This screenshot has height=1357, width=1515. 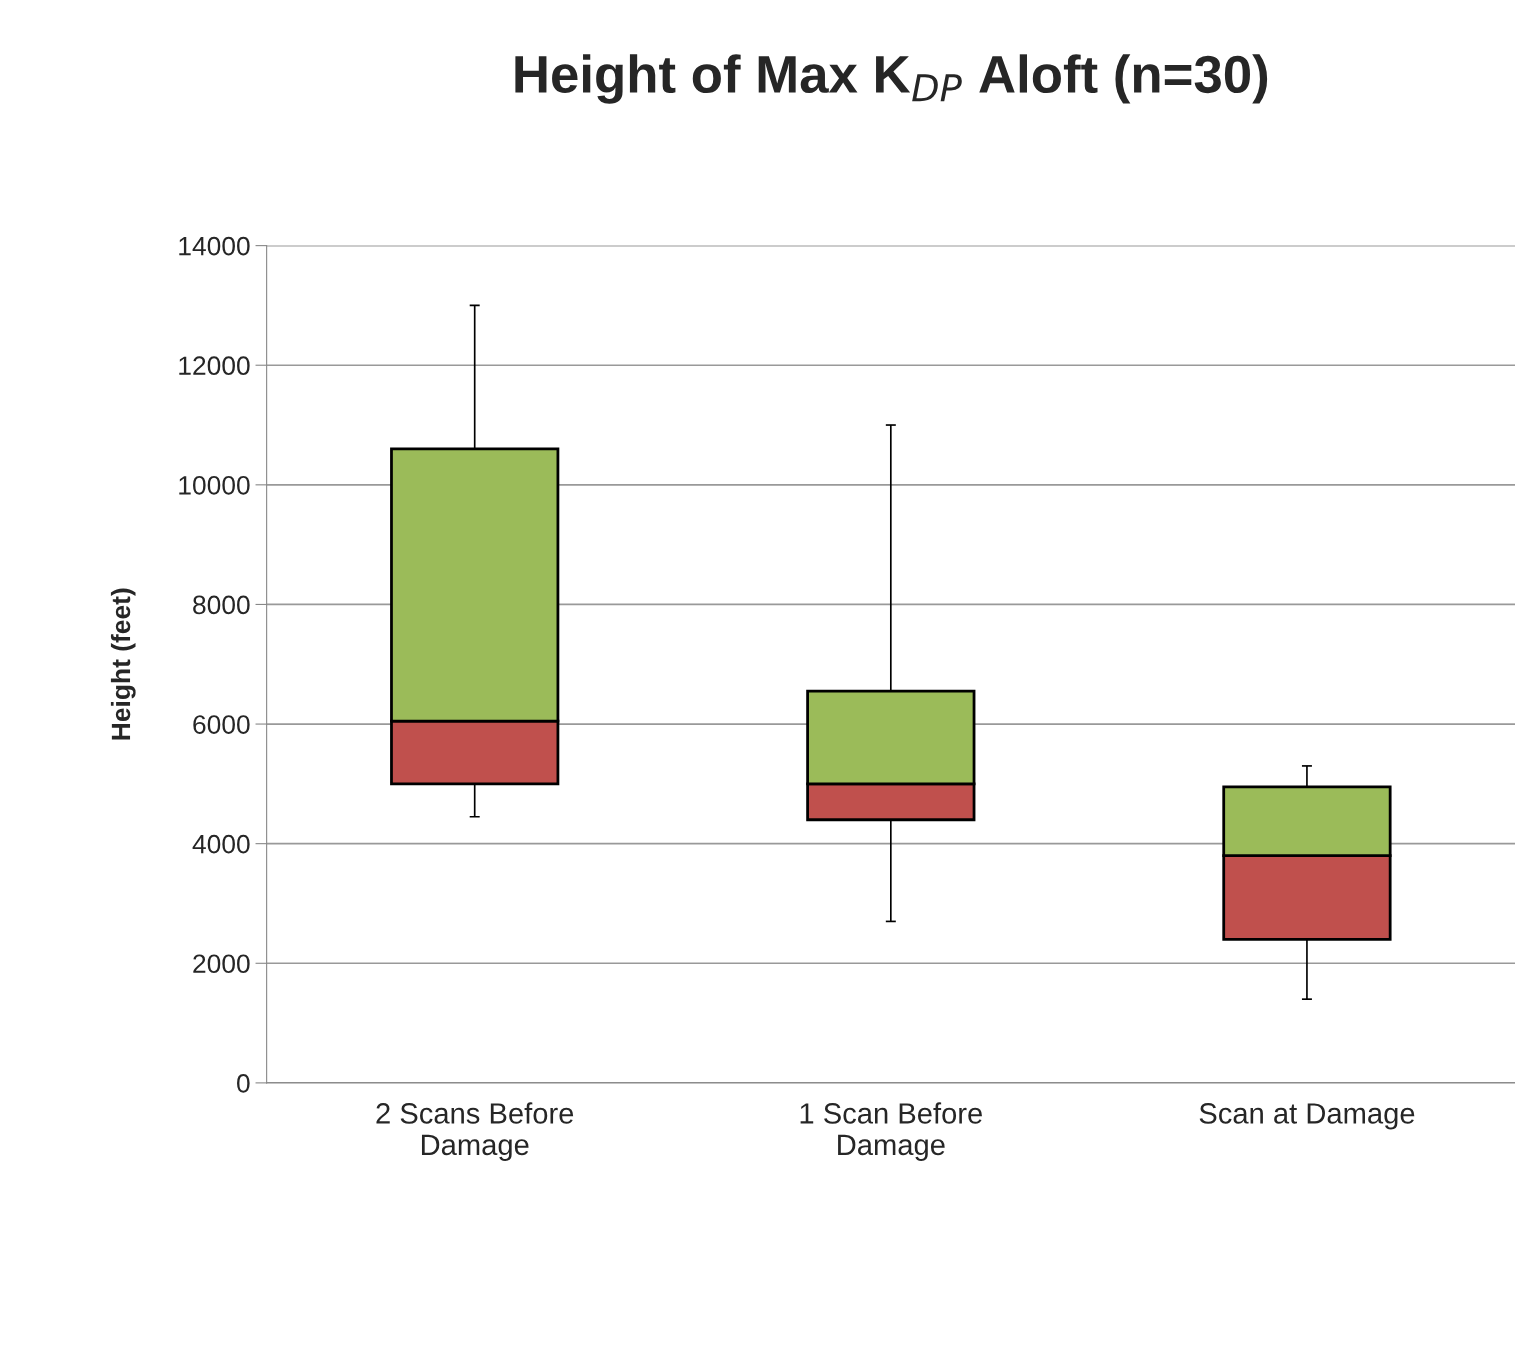 I want to click on y-tick-label: 6000, so click(x=221, y=724).